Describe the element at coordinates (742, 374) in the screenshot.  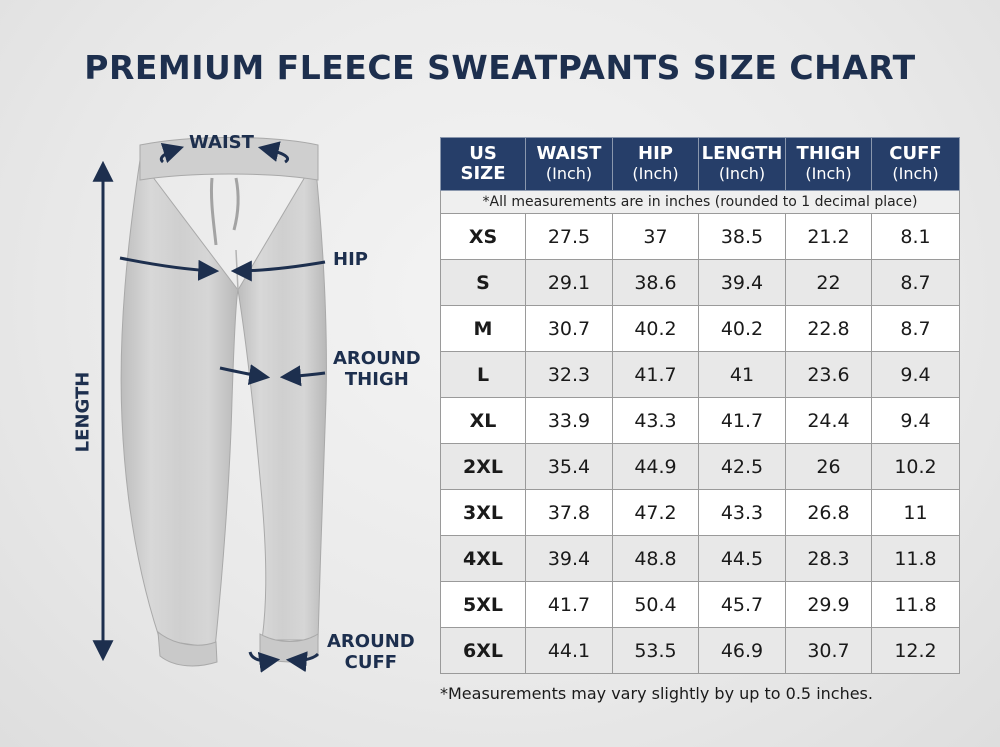
I see `cell-length: 41` at that location.